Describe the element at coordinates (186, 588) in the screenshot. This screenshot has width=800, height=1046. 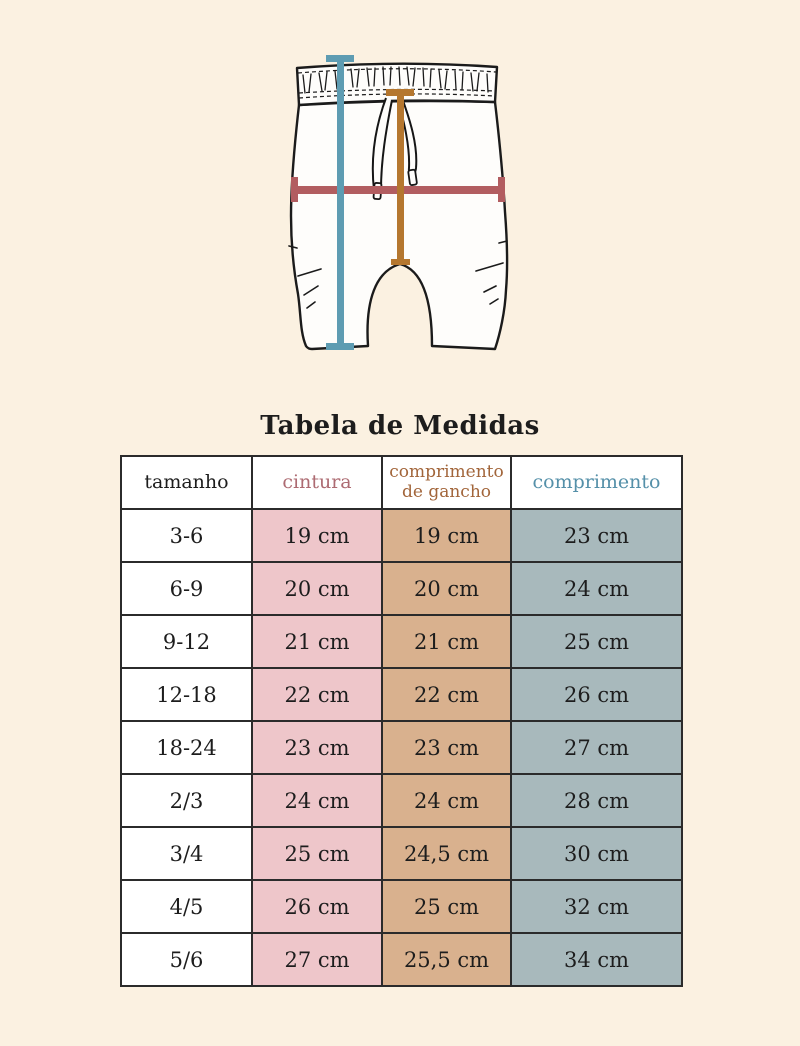
I see `cell-tamanho: 6-9` at that location.